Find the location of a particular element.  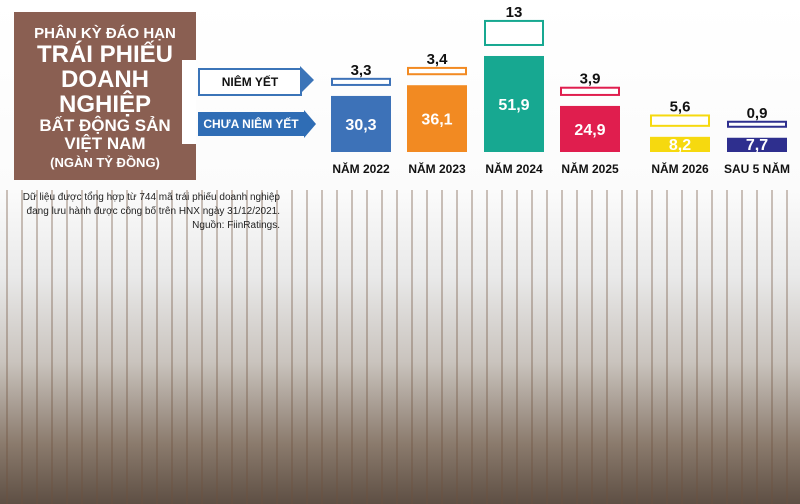

unit-label: (NGÀN TỶ ĐỒNG) is located at coordinates (105, 162).